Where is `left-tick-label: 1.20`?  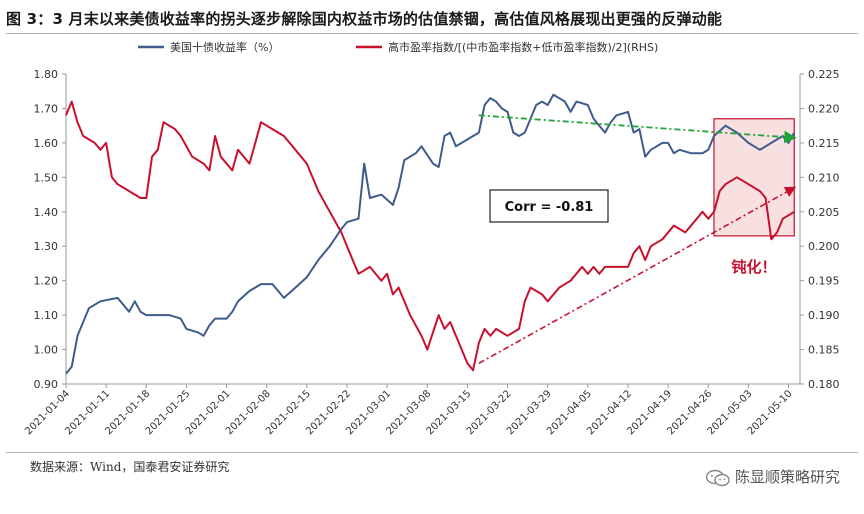 left-tick-label: 1.20 is located at coordinates (46, 281).